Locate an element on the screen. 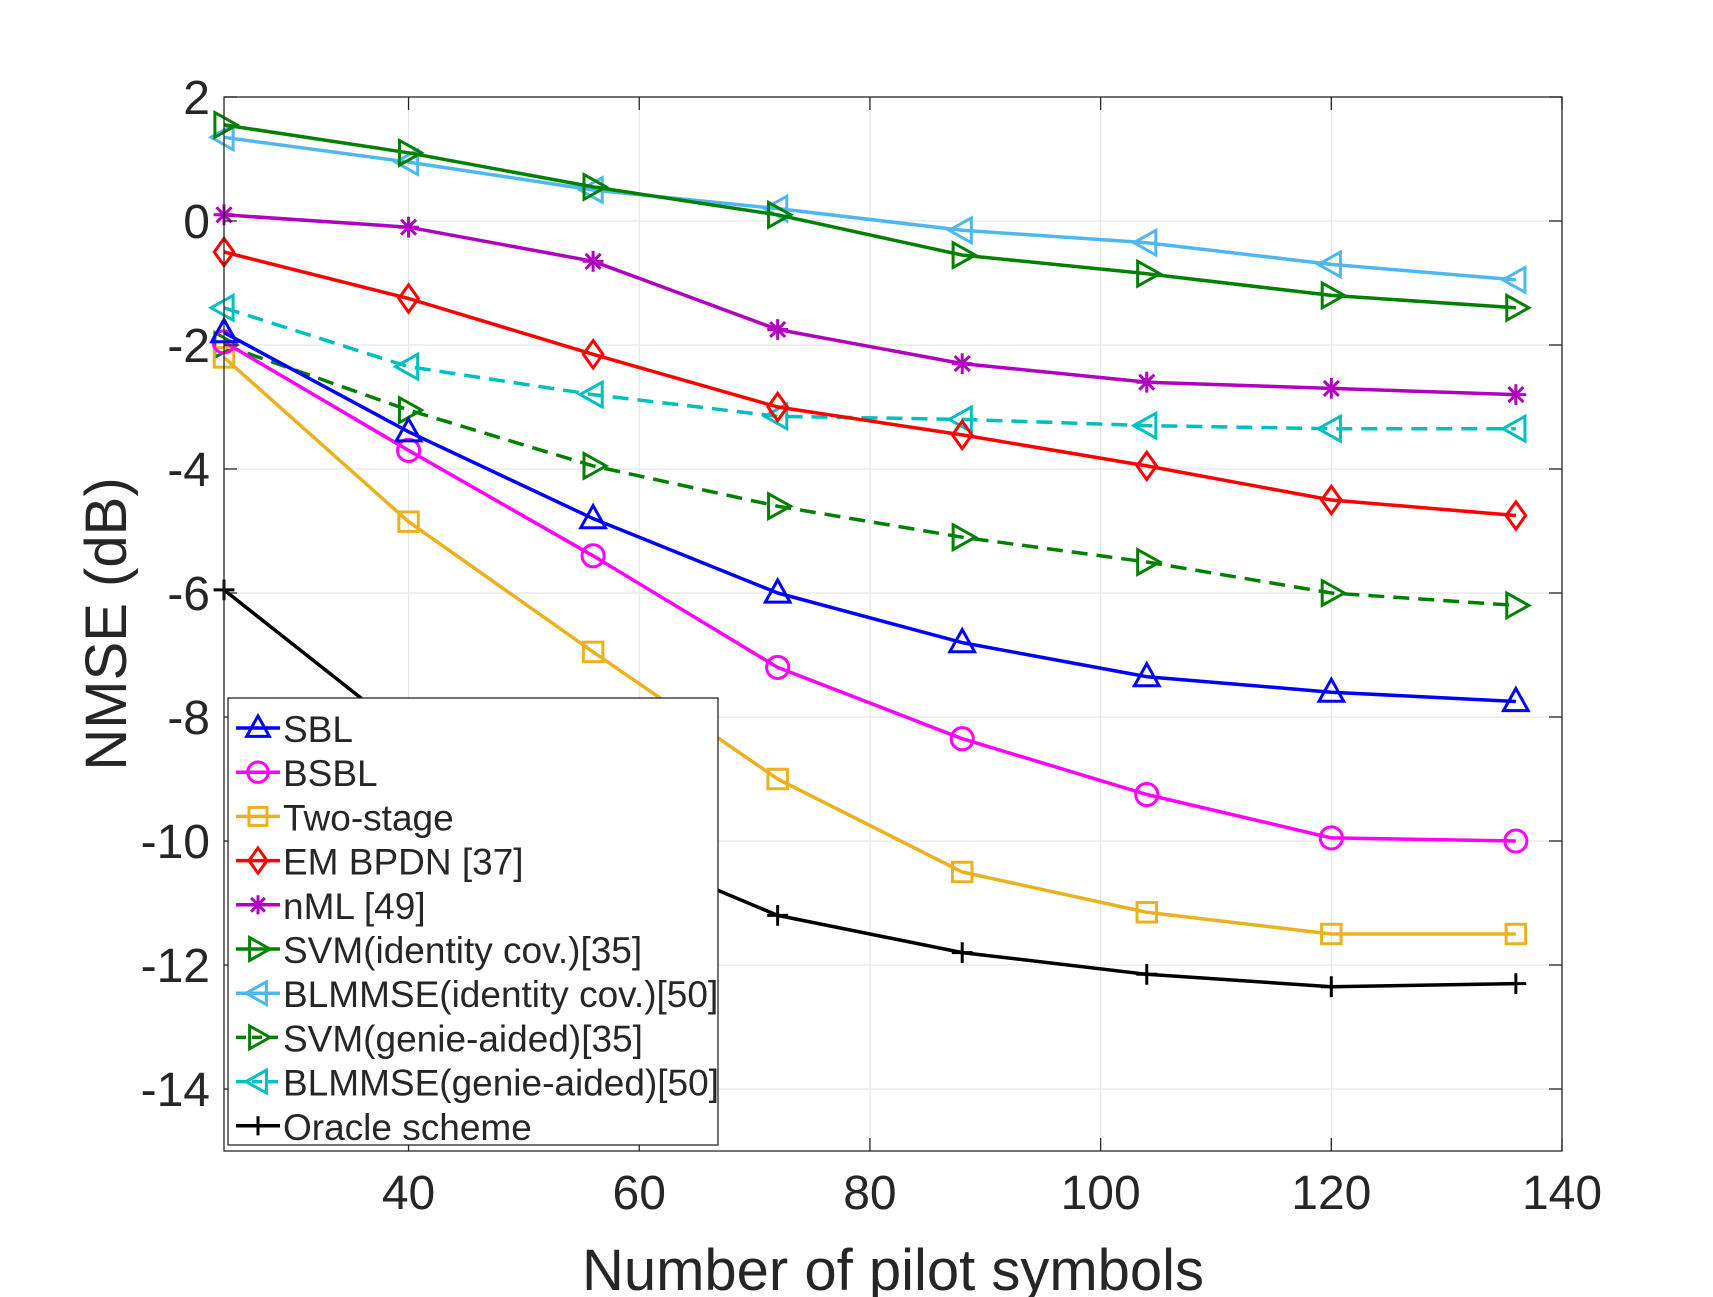 The width and height of the screenshot is (1713, 1297). y-axis-label: NMSE (dB) is located at coordinates (106, 623).